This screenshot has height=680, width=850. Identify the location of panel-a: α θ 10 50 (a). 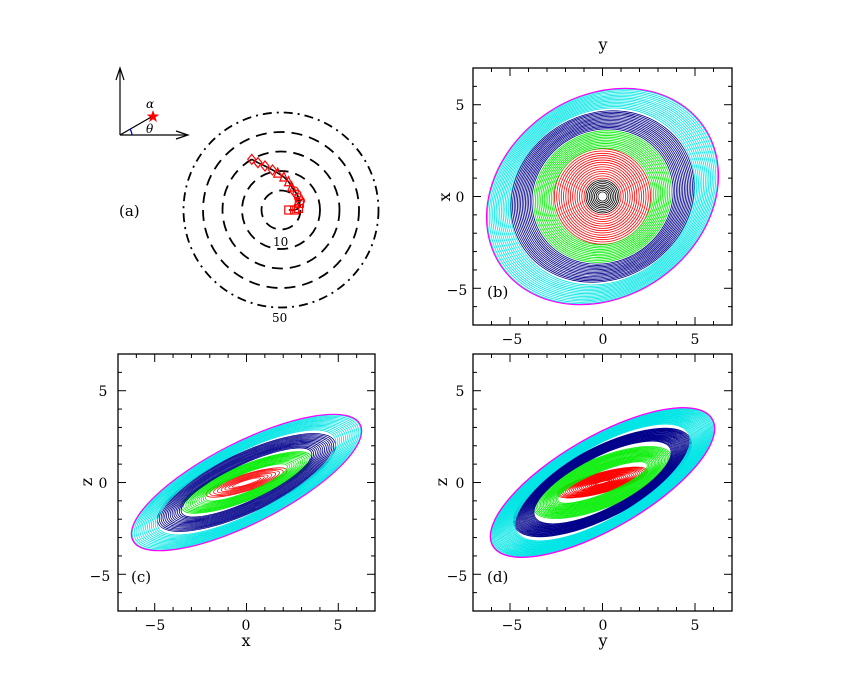
(247, 195).